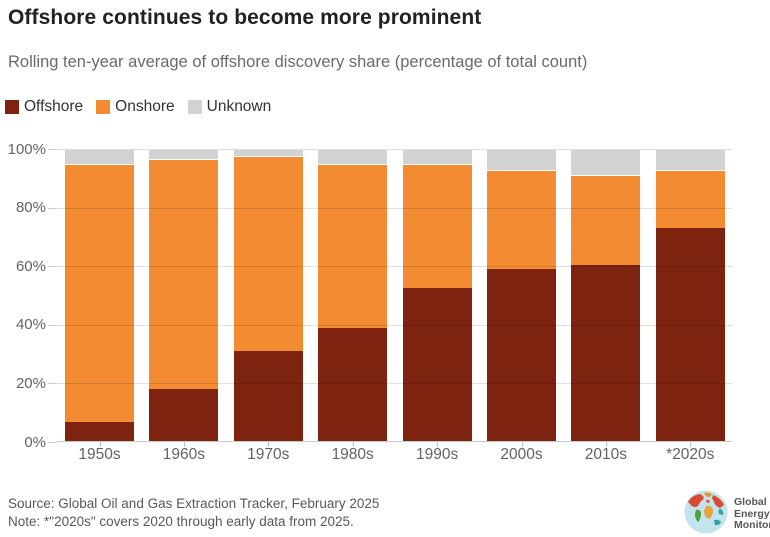 The image size is (770, 537). Describe the element at coordinates (352, 454) in the screenshot. I see `x-axis-label: 1980s` at that location.